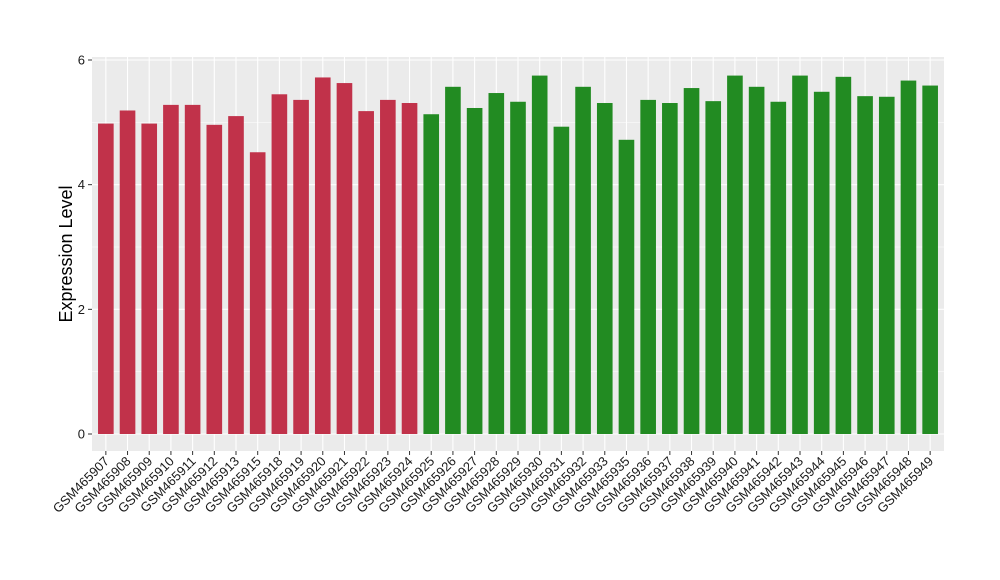 The image size is (1000, 580). I want to click on bar-GSM465932, so click(583, 260).